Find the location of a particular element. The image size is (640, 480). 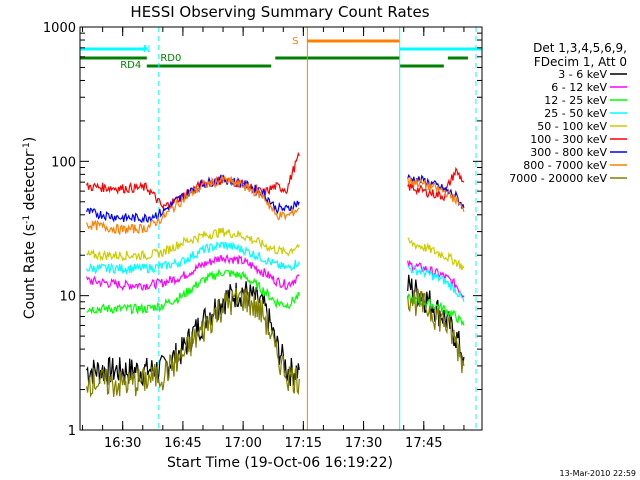

x-tick-label: 17:45 is located at coordinates (423, 443).